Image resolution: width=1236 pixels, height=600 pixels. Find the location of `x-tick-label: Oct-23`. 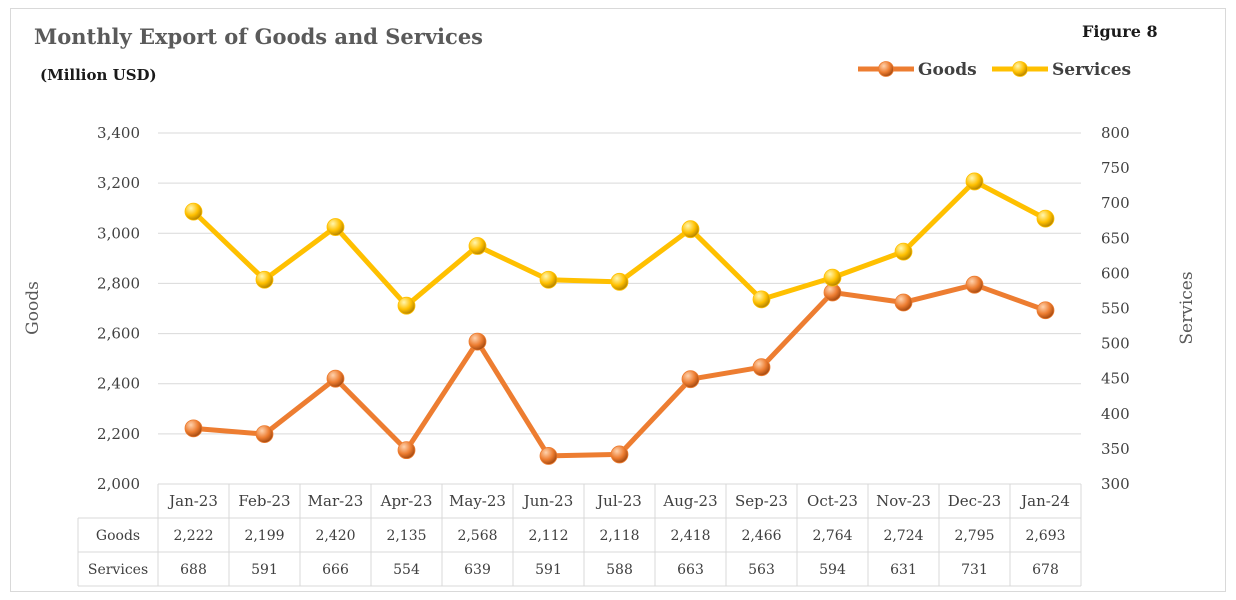

x-tick-label: Oct-23 is located at coordinates (832, 501).